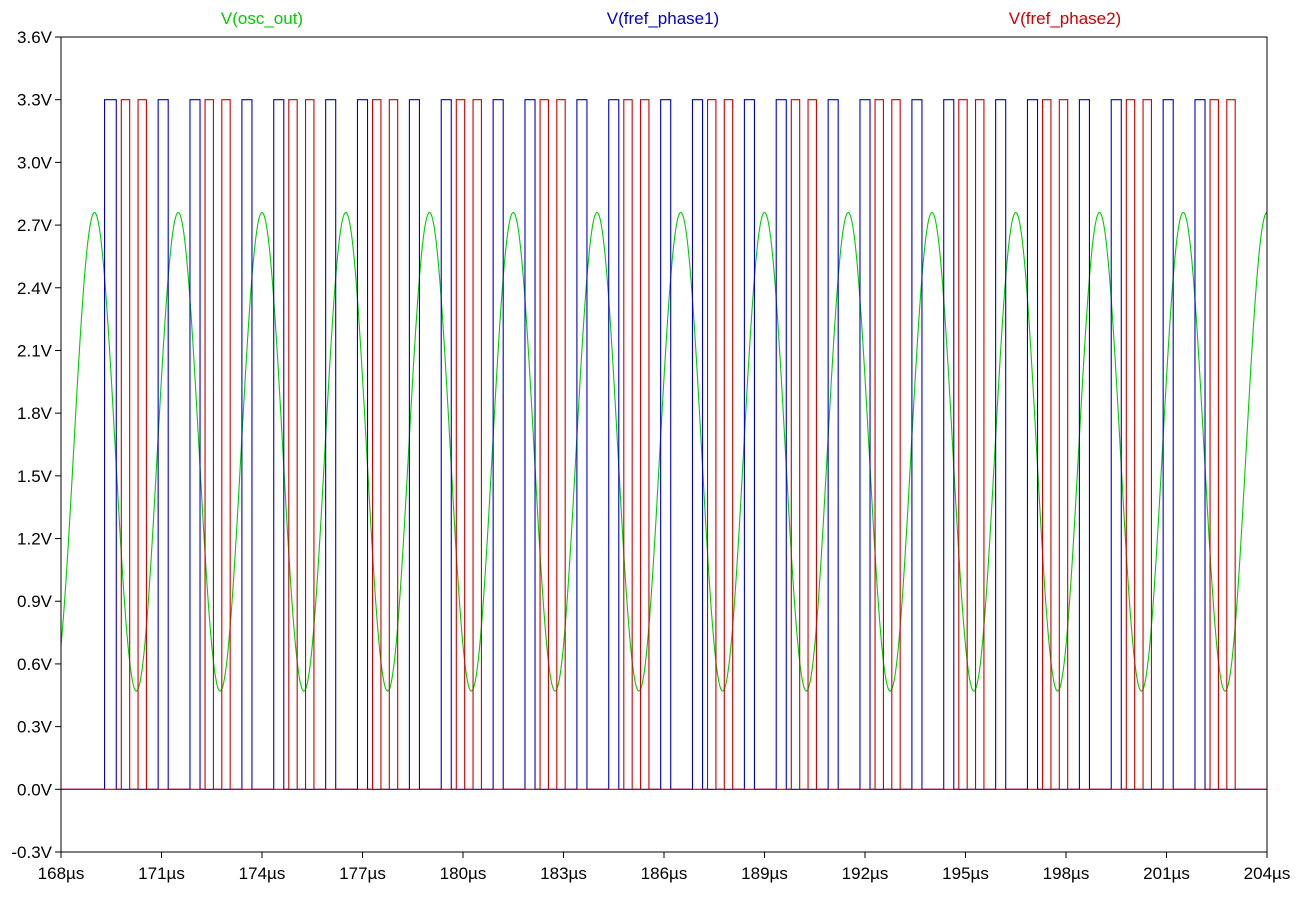 The image size is (1302, 897). What do you see at coordinates (262, 18) in the screenshot?
I see `legend-entry: V(osc_out)` at bounding box center [262, 18].